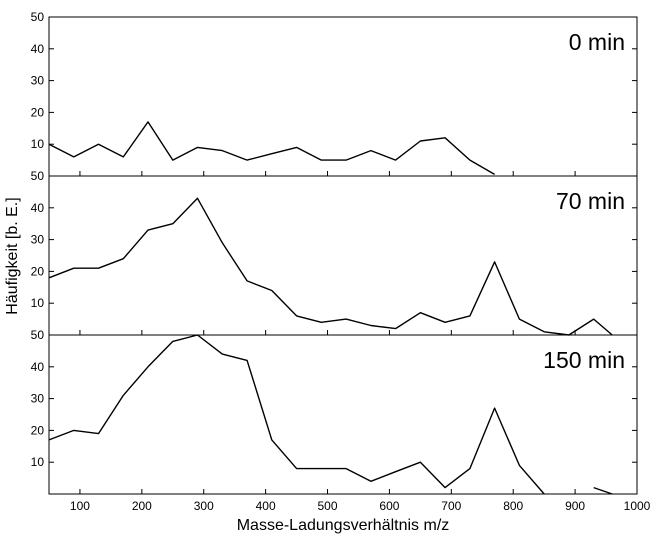 The height and width of the screenshot is (535, 653). What do you see at coordinates (584, 360) in the screenshot?
I see `panel-label: 150 min` at bounding box center [584, 360].